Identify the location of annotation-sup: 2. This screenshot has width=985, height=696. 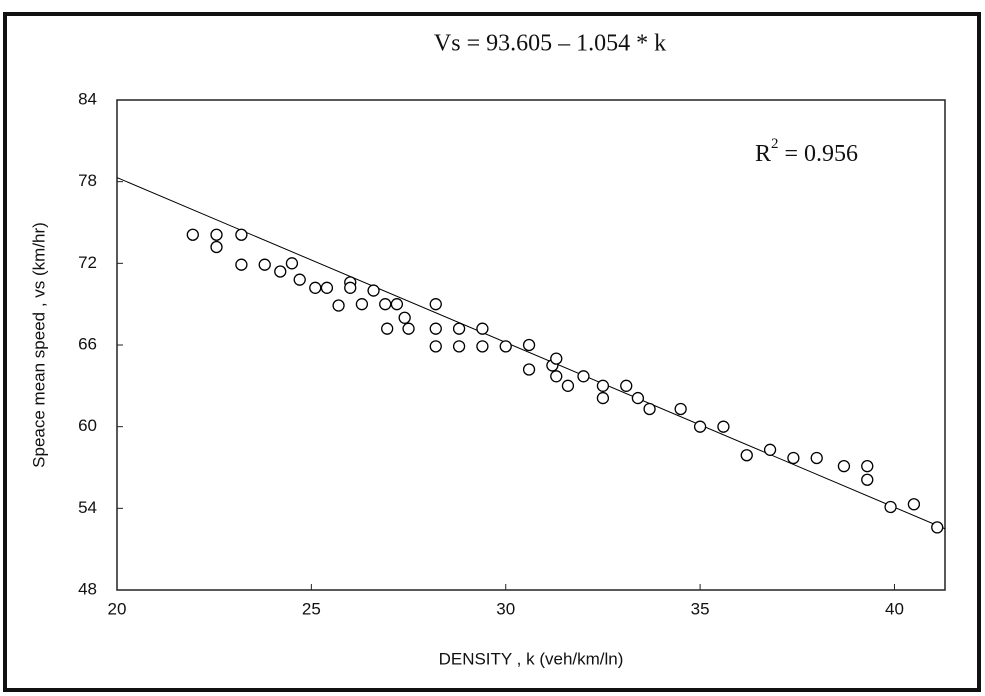
(775, 144).